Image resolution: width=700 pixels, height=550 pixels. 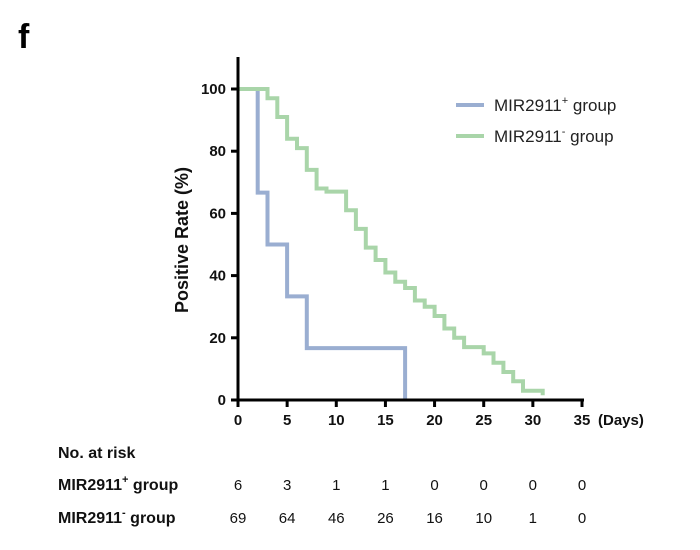 What do you see at coordinates (336, 420) in the screenshot?
I see `x-tick-label: 10` at bounding box center [336, 420].